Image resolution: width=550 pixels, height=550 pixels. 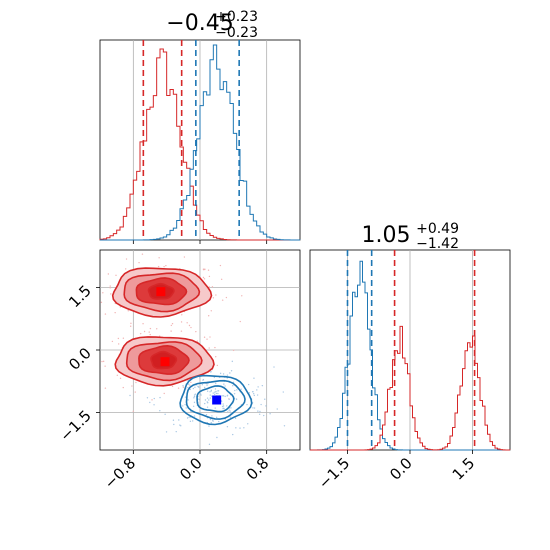 I want to click on blue-marker, so click(x=217, y=400).